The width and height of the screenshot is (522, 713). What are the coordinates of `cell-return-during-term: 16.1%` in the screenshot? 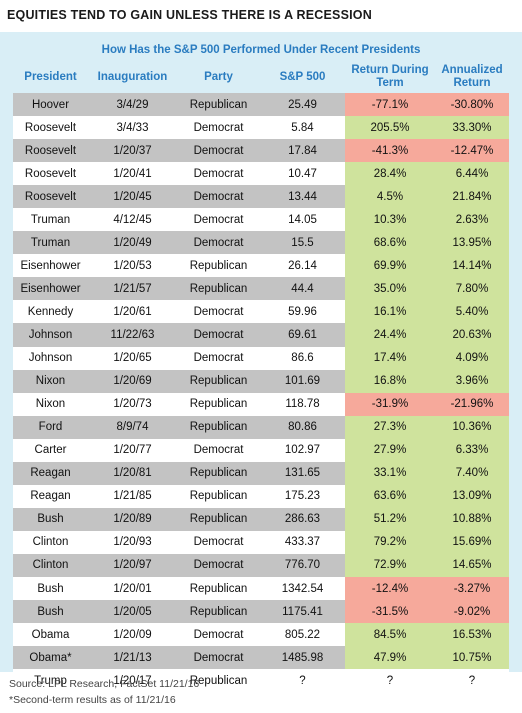 It's located at (390, 312).